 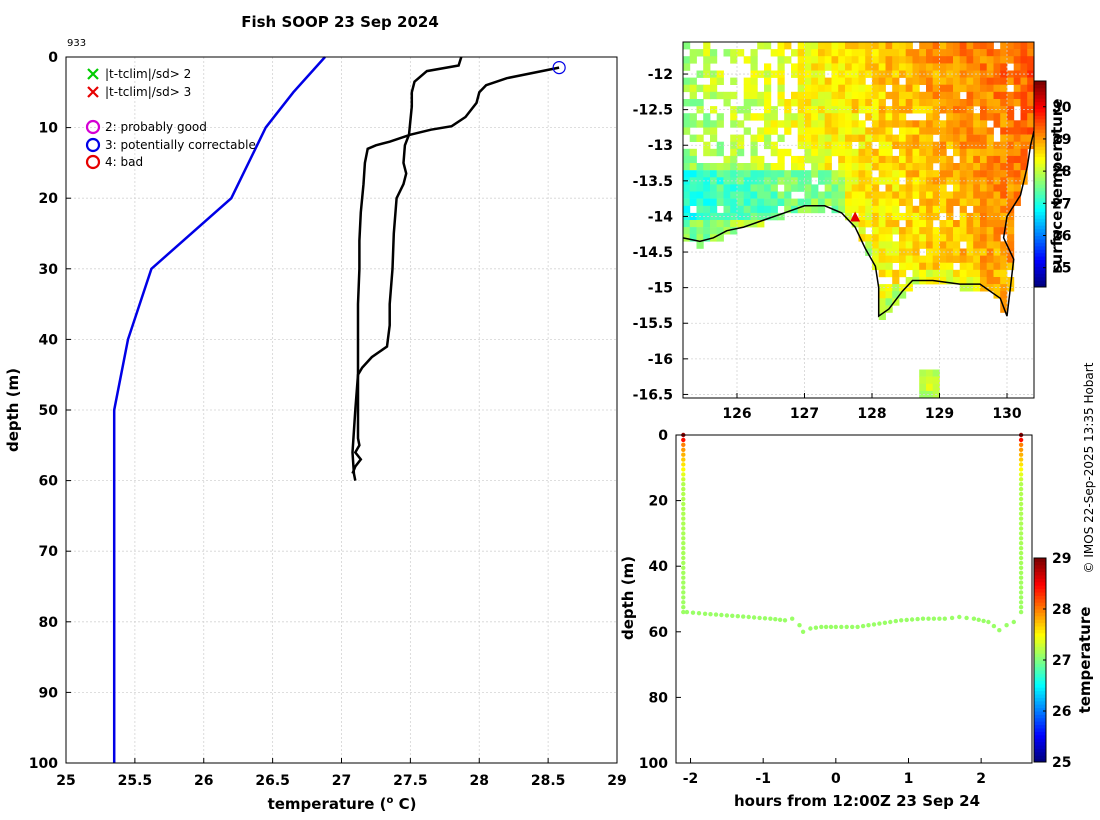 I want to click on section-axes-box, so click(x=854, y=599).